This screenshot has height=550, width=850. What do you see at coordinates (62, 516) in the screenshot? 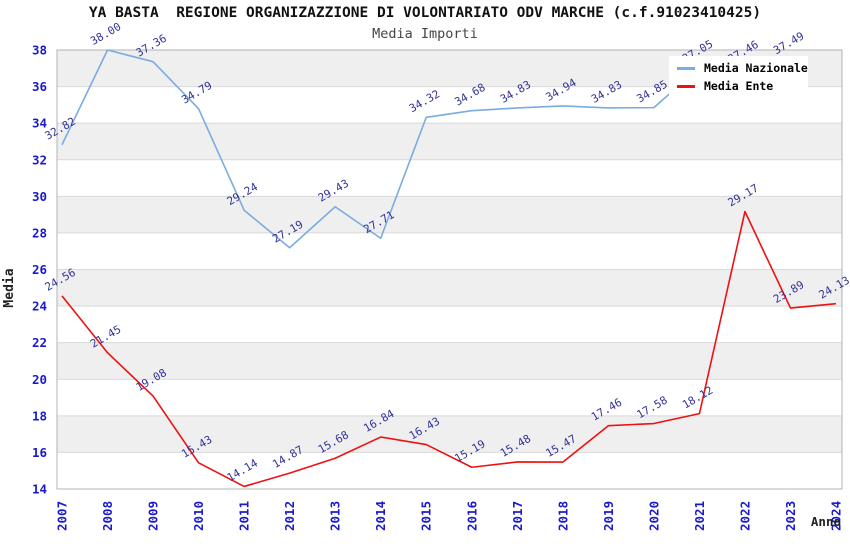
I see `x-tick-label: 2007` at bounding box center [62, 516].